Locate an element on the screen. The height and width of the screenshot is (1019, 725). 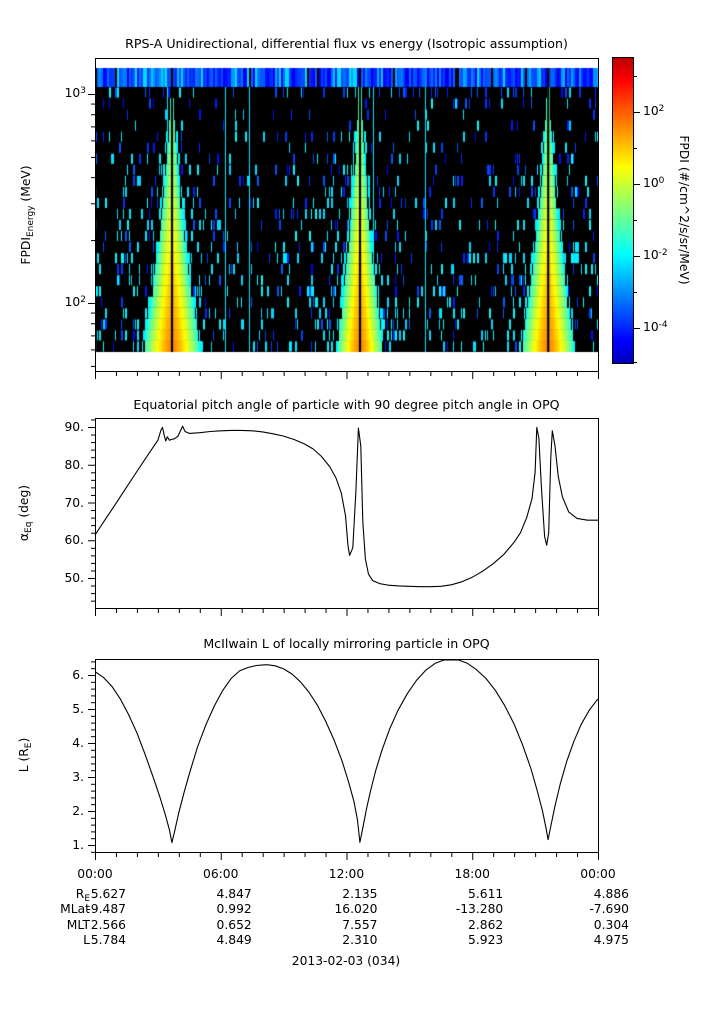
footer-row-label: RE is located at coordinates (82, 895).